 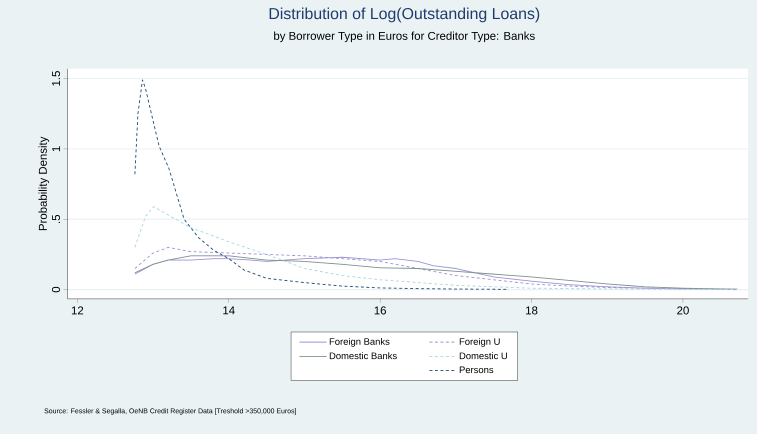 I want to click on y-axis-title: Probability Density, so click(x=44, y=183).